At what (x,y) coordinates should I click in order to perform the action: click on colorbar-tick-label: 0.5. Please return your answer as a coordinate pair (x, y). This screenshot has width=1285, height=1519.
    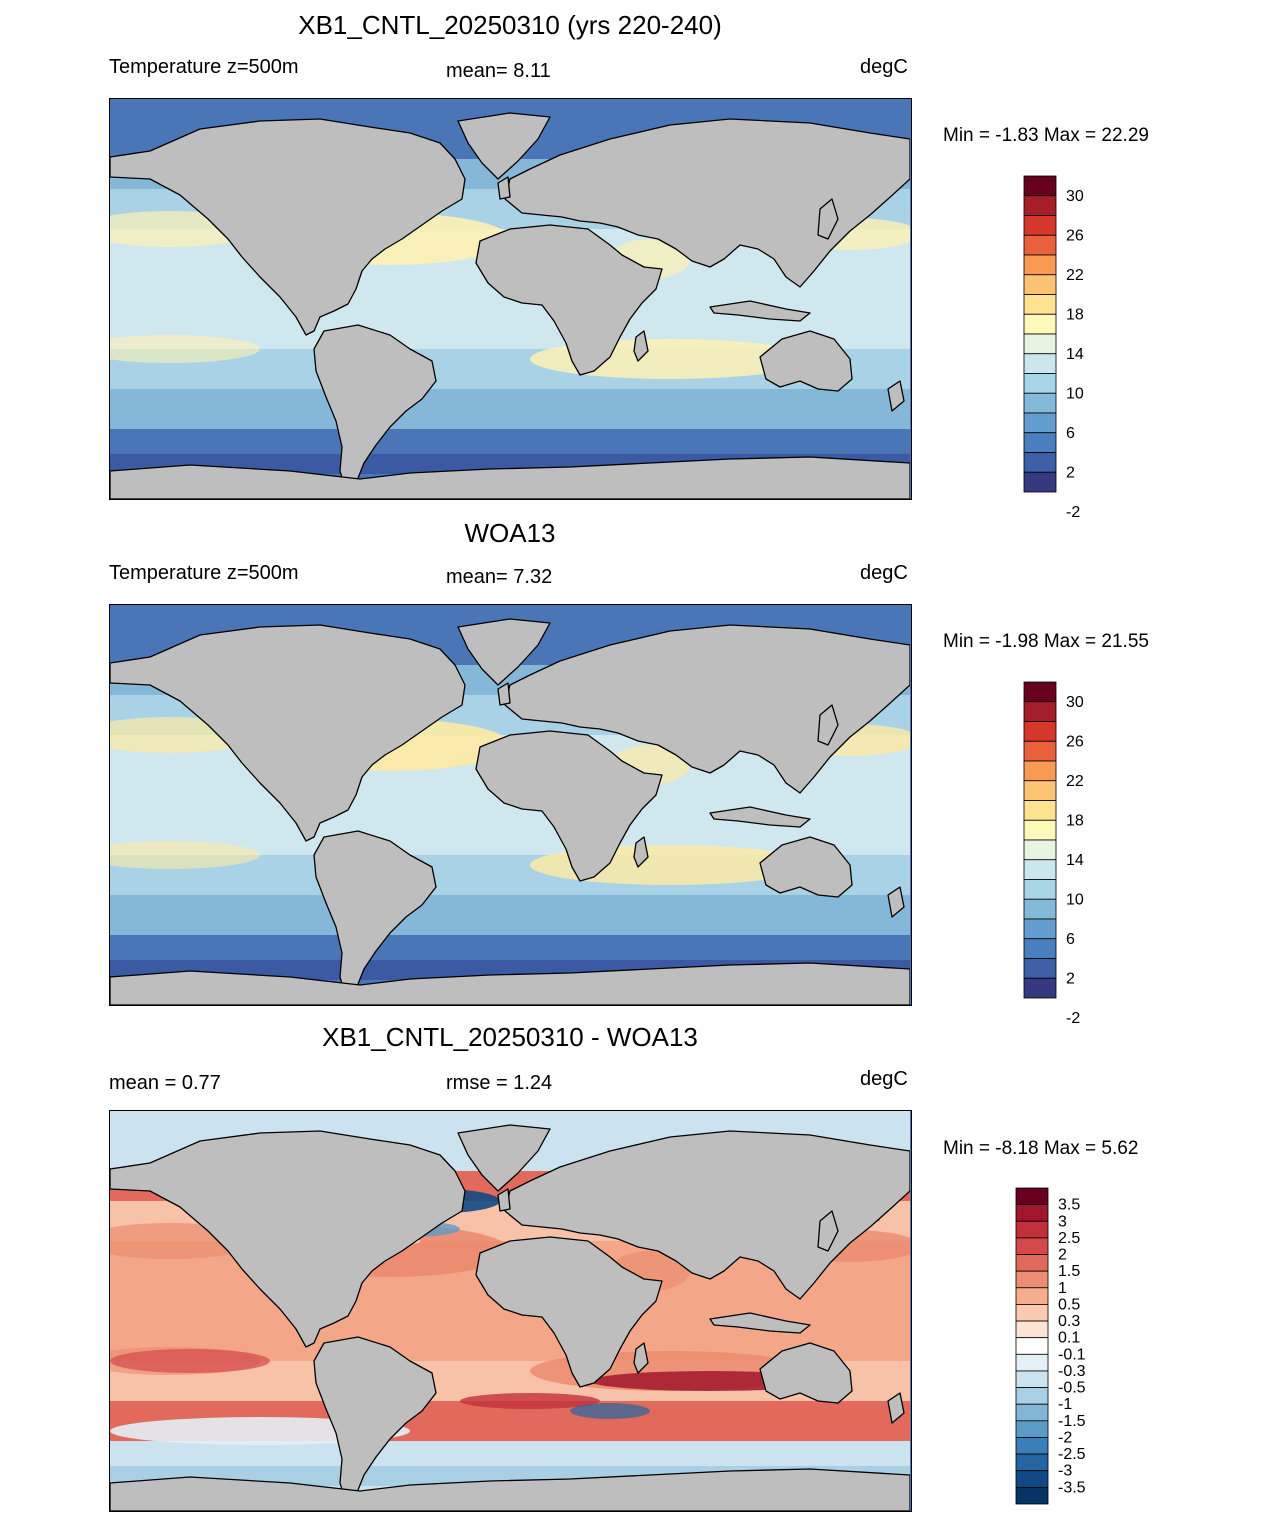
    Looking at the image, I should click on (1069, 1304).